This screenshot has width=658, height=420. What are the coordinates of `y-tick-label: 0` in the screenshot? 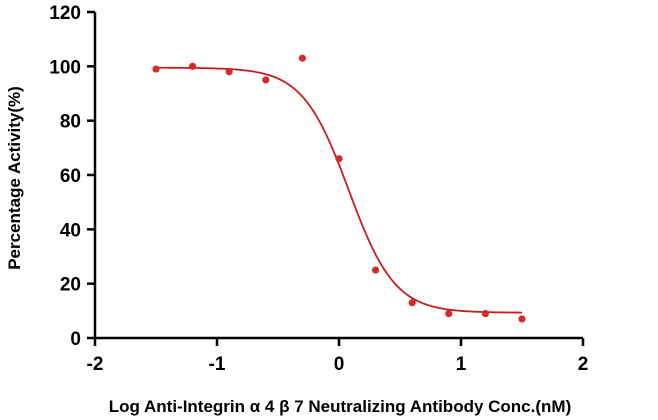 It's located at (75, 339).